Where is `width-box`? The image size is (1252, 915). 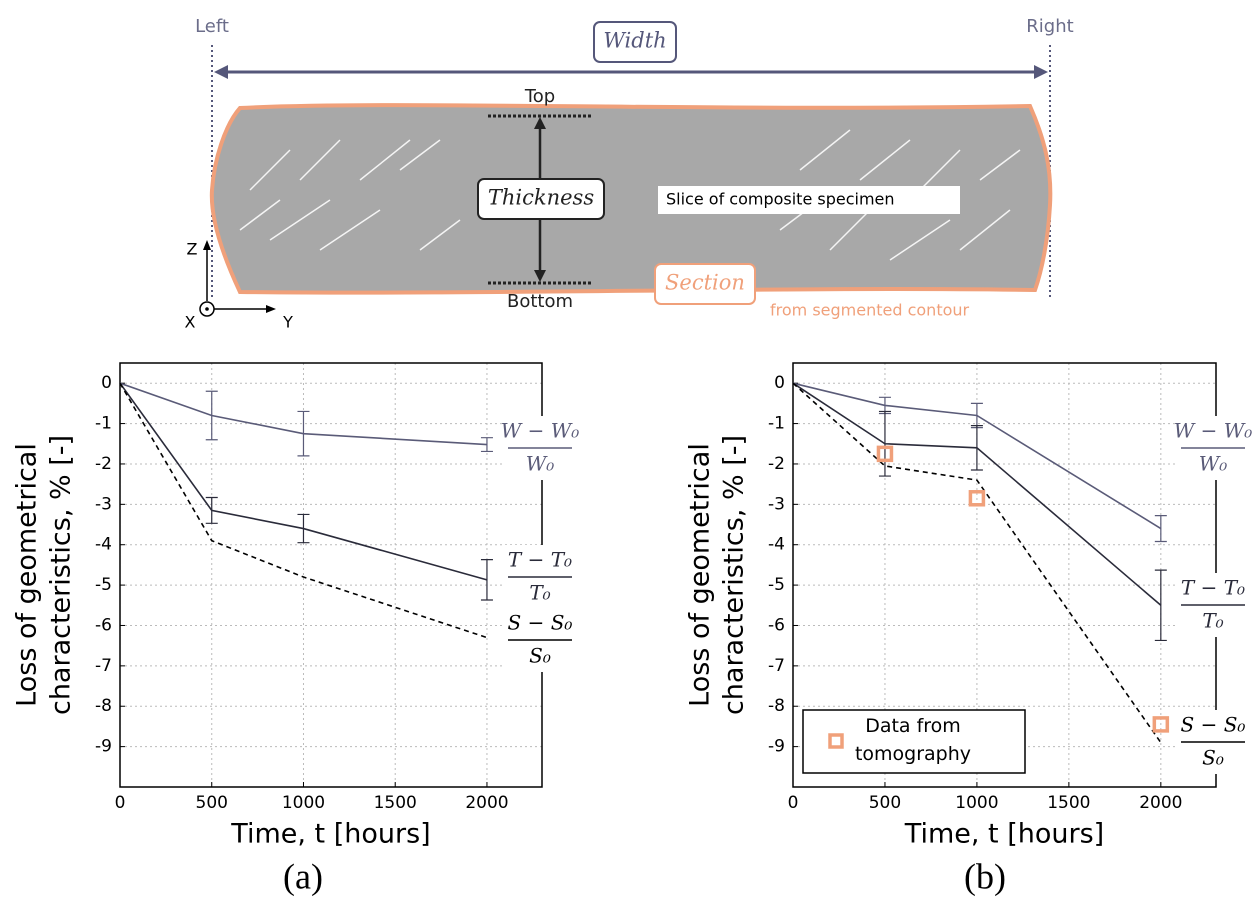
width-box is located at coordinates (635, 42).